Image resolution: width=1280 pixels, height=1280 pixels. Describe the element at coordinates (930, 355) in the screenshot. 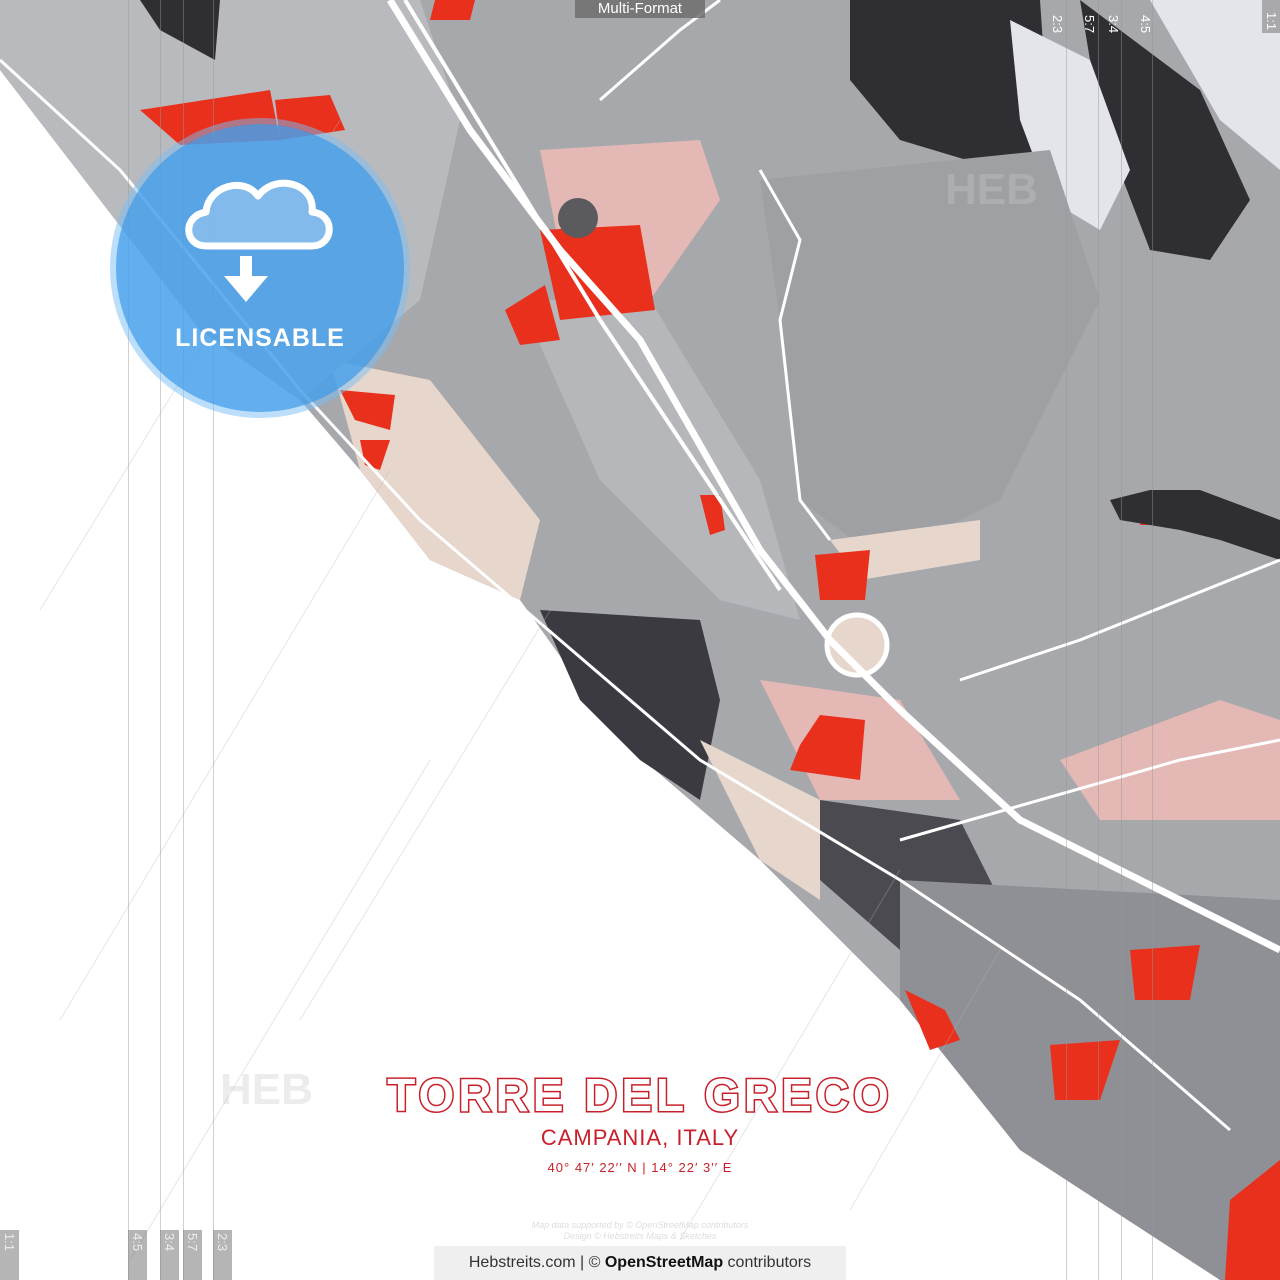

I see `district-gray-center` at that location.